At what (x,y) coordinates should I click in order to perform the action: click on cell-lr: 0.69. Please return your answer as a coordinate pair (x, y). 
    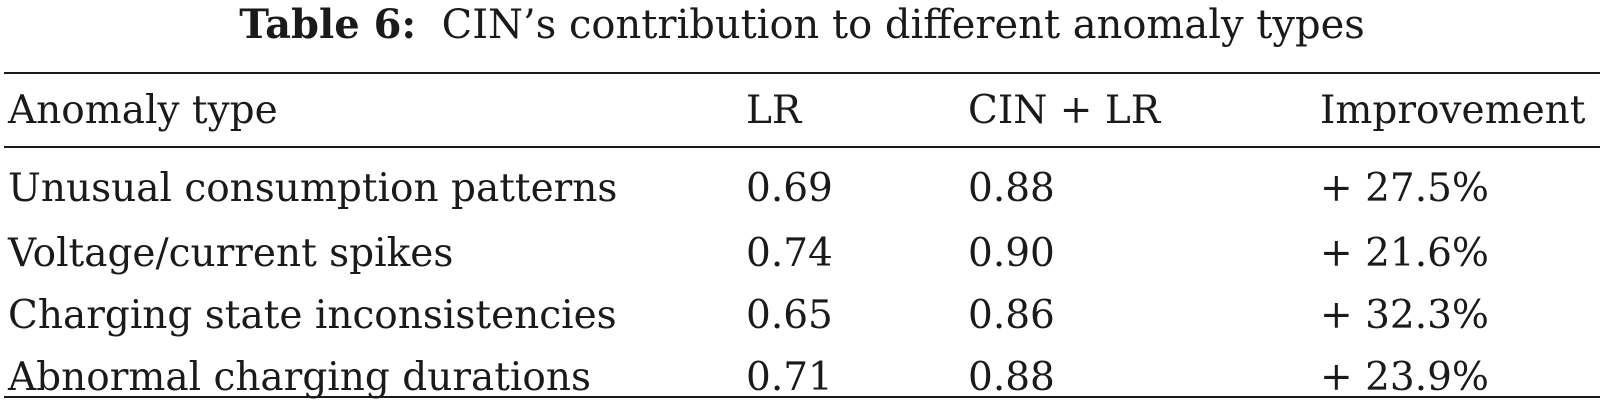
    Looking at the image, I should click on (789, 188).